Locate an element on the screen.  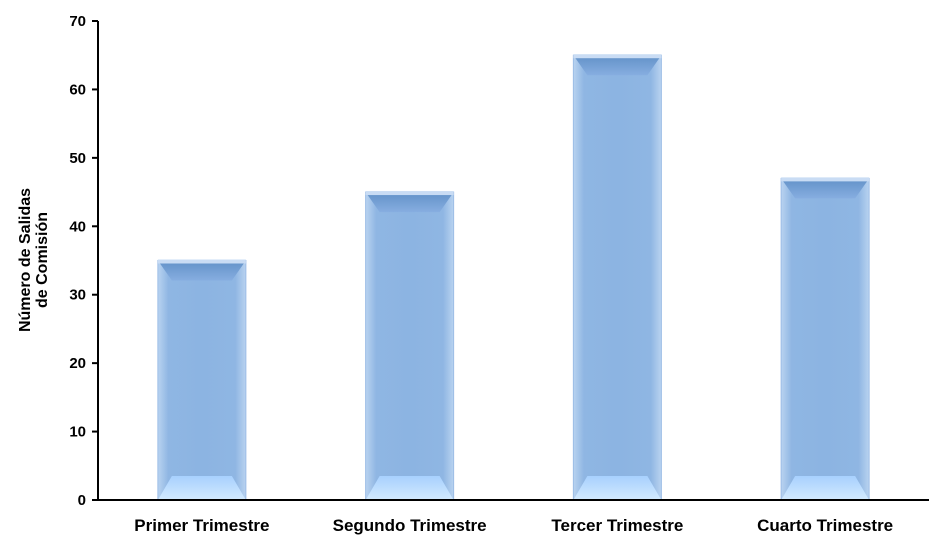
y-tick-label: 50 is located at coordinates (77, 158).